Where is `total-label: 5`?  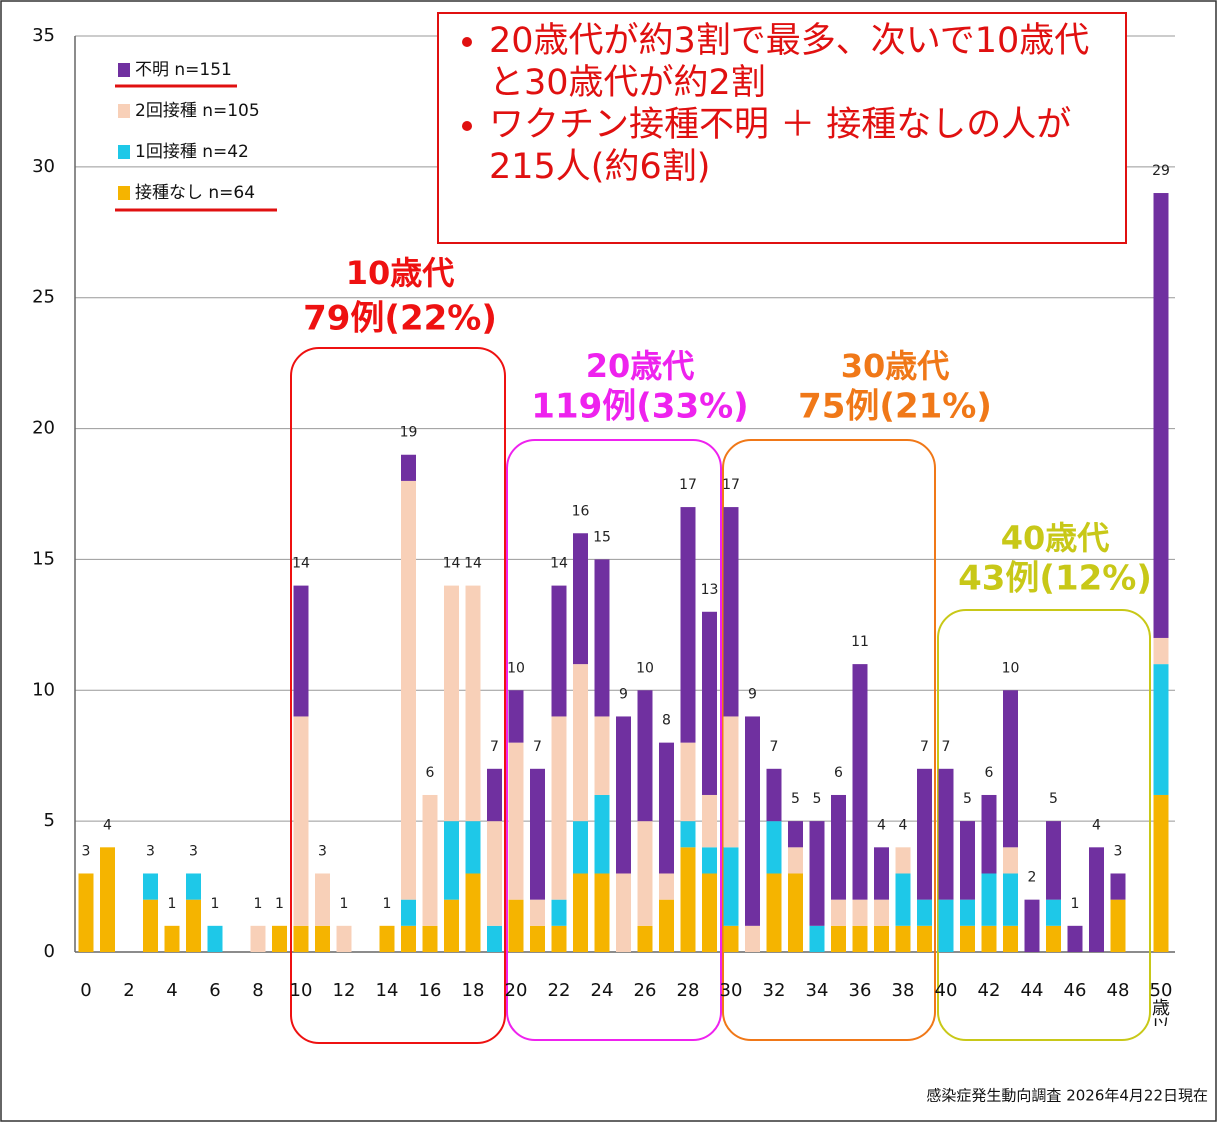 total-label: 5 is located at coordinates (817, 799).